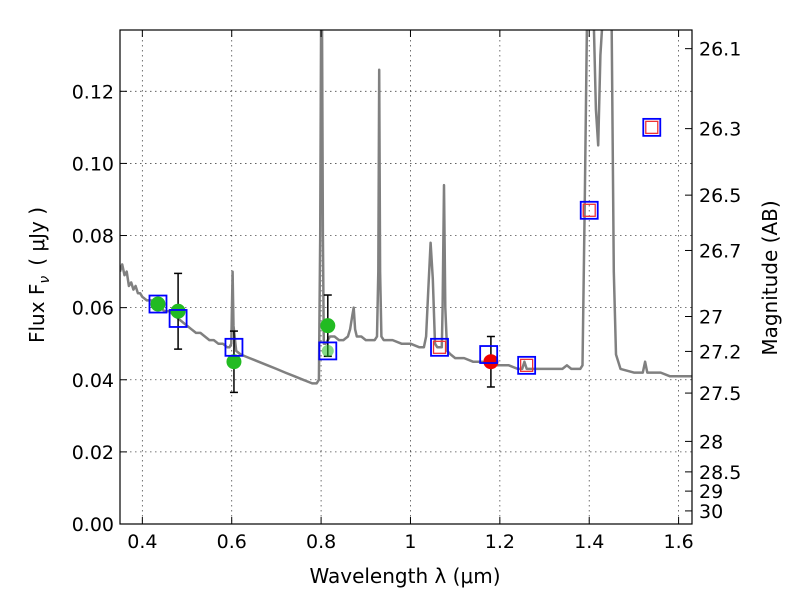 This screenshot has width=800, height=600. Describe the element at coordinates (45, 280) in the screenshot. I see `y-axis-label-subscript: ν` at that location.